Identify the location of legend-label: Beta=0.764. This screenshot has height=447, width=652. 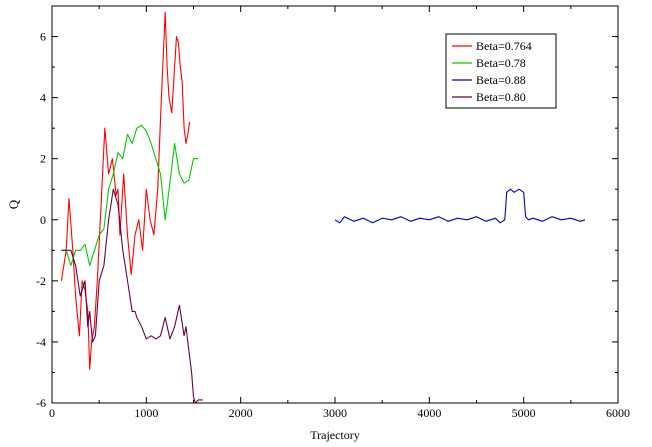
(504, 46).